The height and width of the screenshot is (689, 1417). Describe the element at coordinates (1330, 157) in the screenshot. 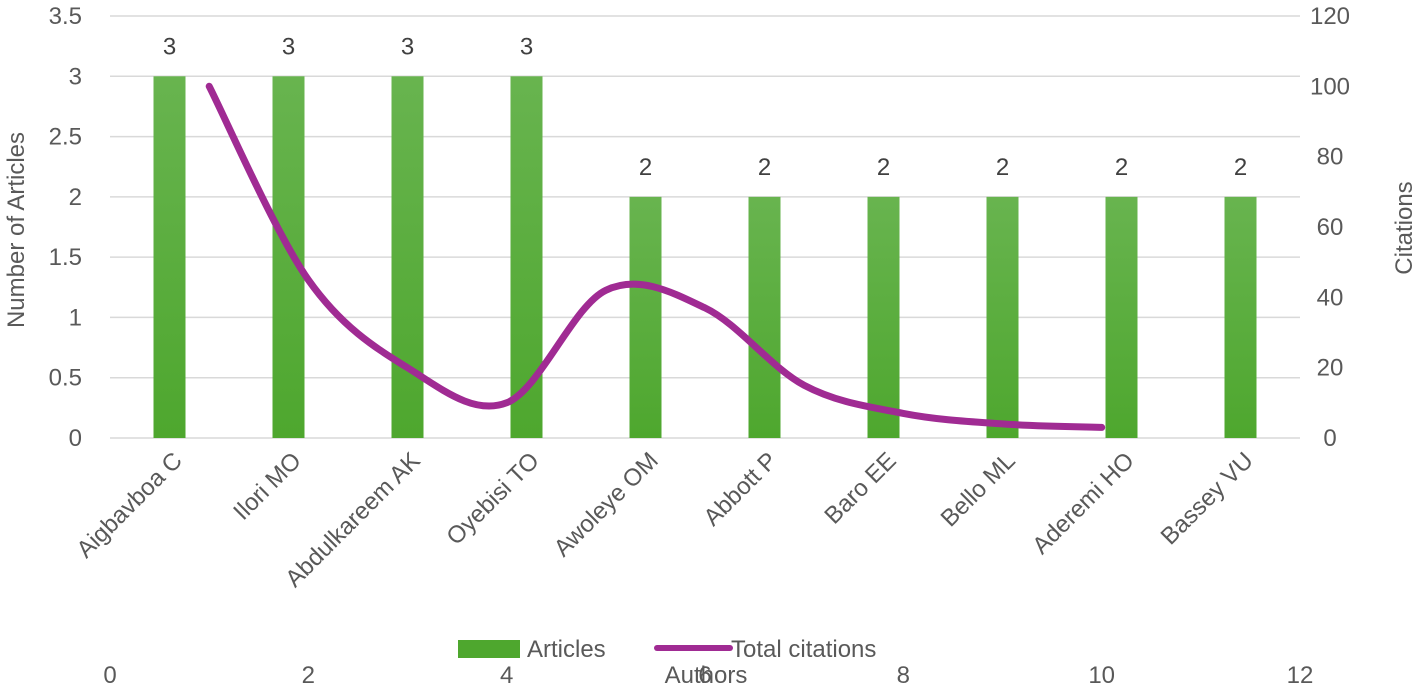

I see `right-tick-label: 80` at that location.